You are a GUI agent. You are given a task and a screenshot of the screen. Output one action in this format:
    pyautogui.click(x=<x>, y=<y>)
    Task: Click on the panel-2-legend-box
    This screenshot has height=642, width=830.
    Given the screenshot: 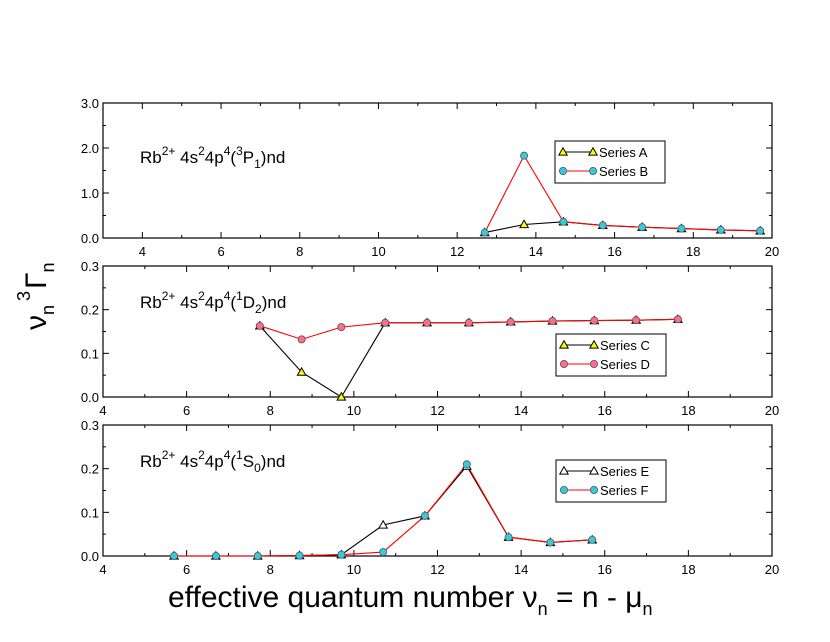 What is the action you would take?
    pyautogui.click(x=611, y=355)
    